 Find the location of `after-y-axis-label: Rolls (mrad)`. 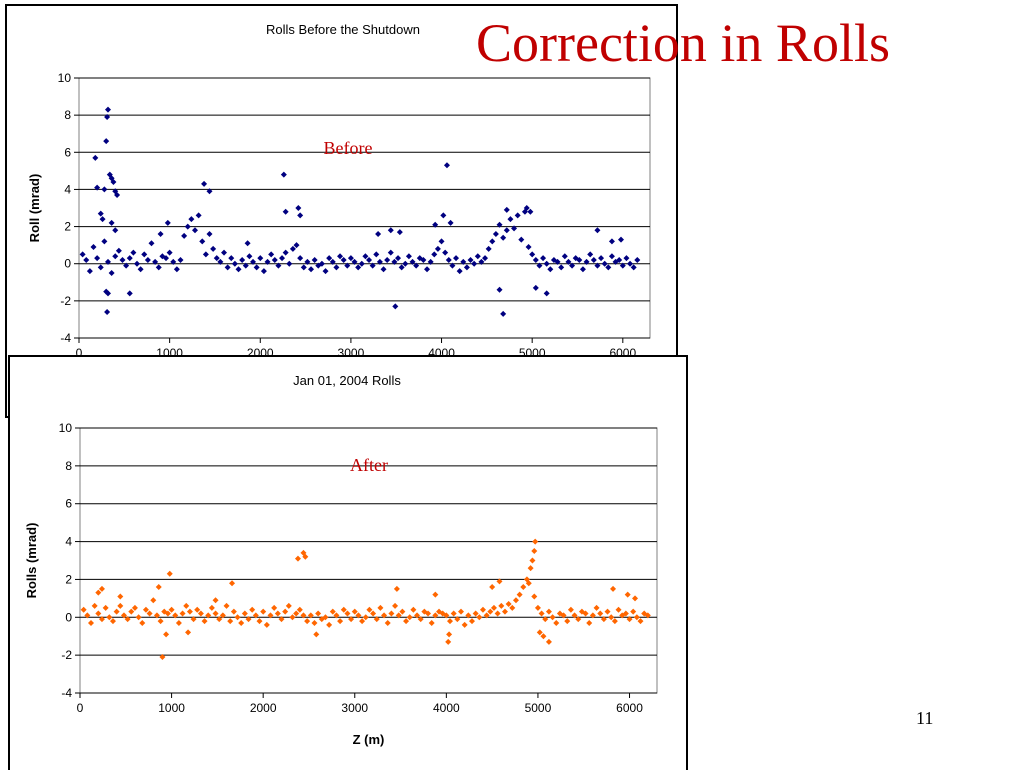

after-y-axis-label: Rolls (mrad) is located at coordinates (31, 561).